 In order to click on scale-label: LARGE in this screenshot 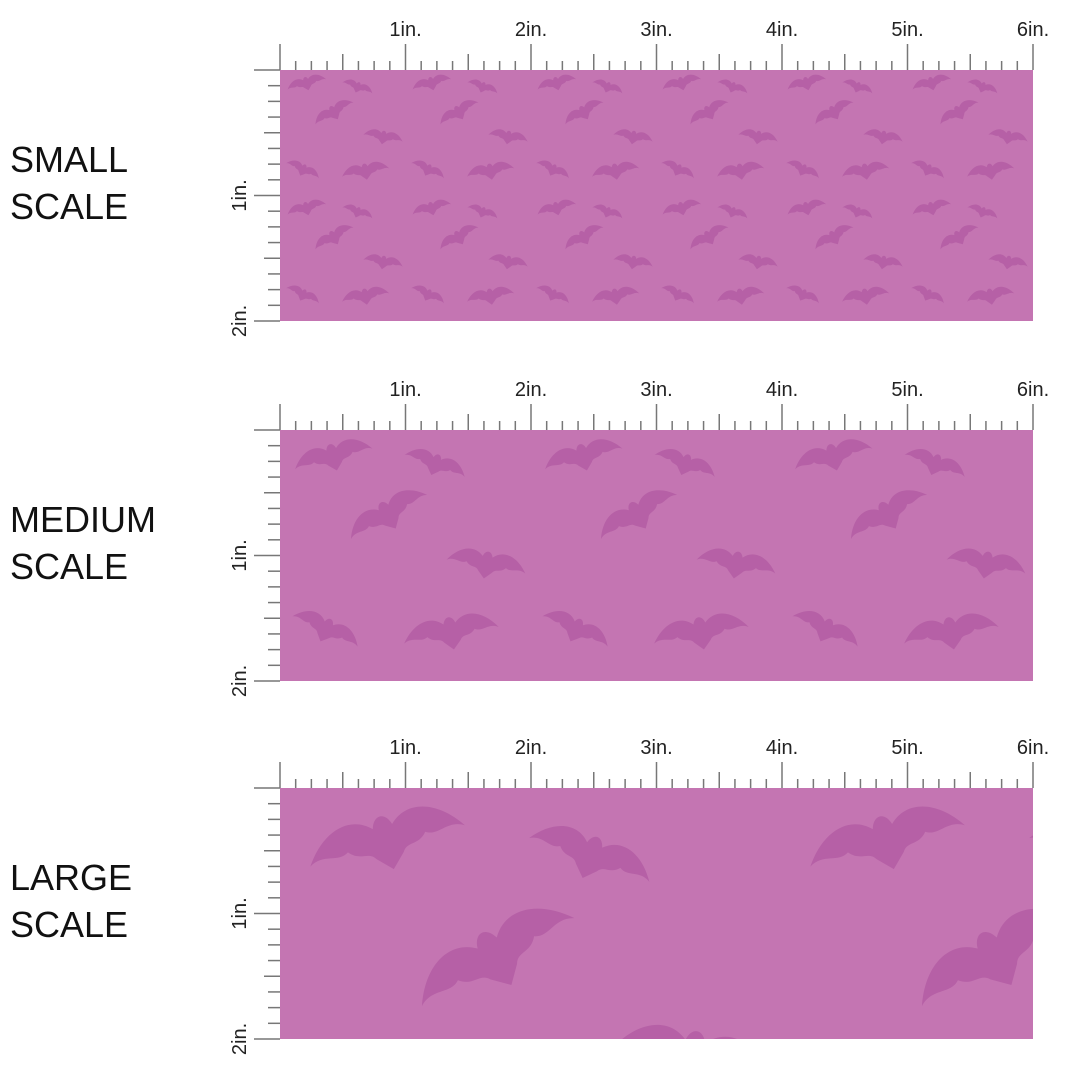, I will do `click(71, 877)`.